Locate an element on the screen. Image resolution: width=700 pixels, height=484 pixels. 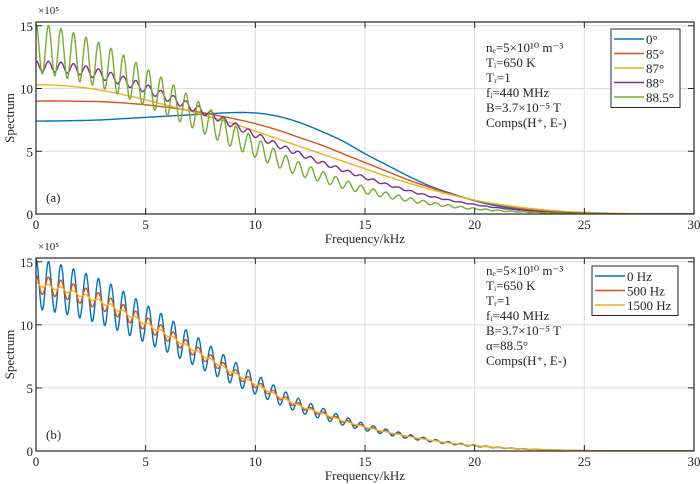
legend-label: 500 Hz is located at coordinates (646, 291).